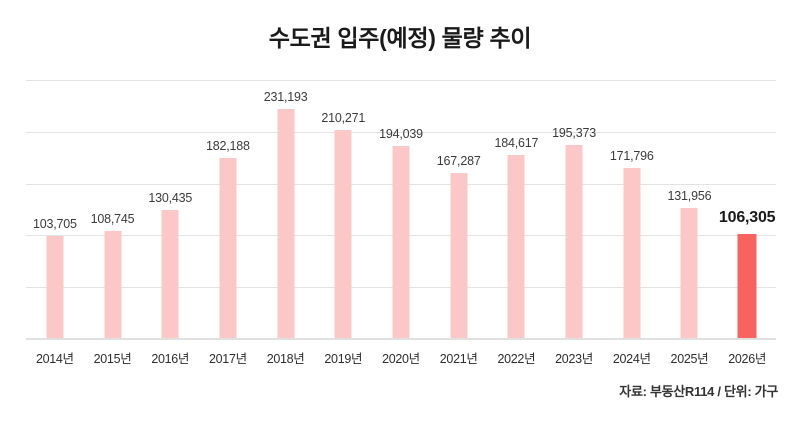 Image resolution: width=800 pixels, height=433 pixels. I want to click on x-tick-label: 2022년, so click(516, 359).